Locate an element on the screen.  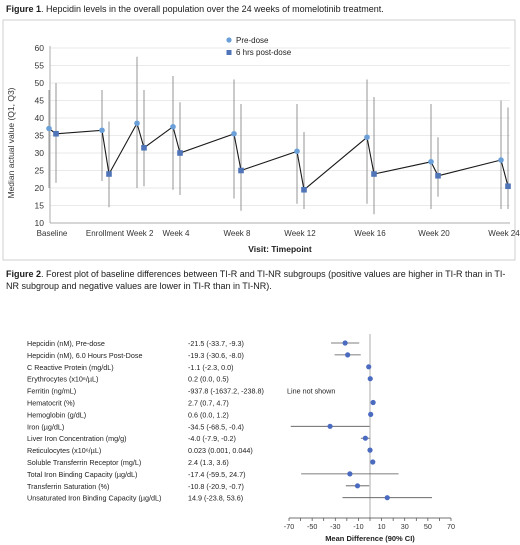
figure2-row-notes: Line not shown is located at coordinates (311, 391).